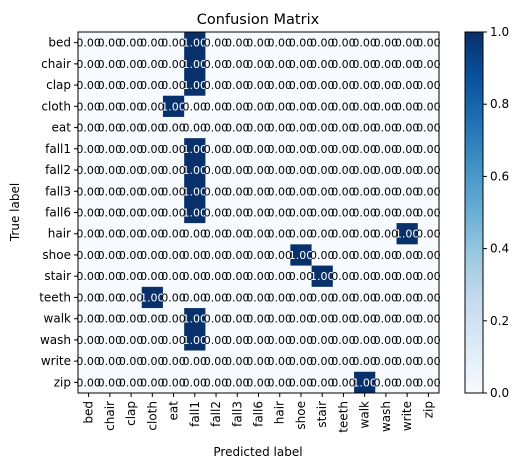 The image size is (526, 470). What do you see at coordinates (428, 409) in the screenshot?
I see `x-tick-label: zip` at bounding box center [428, 409].